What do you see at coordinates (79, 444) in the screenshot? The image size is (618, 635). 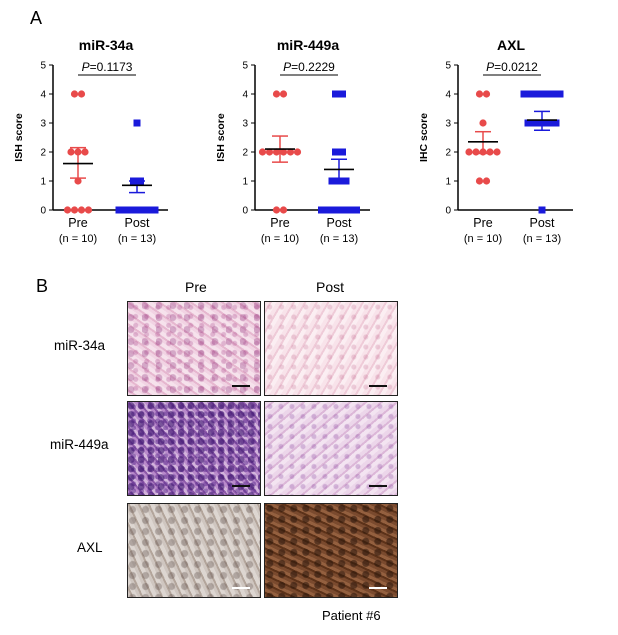 I see `row-label-mir449a: miR-449a` at bounding box center [79, 444].